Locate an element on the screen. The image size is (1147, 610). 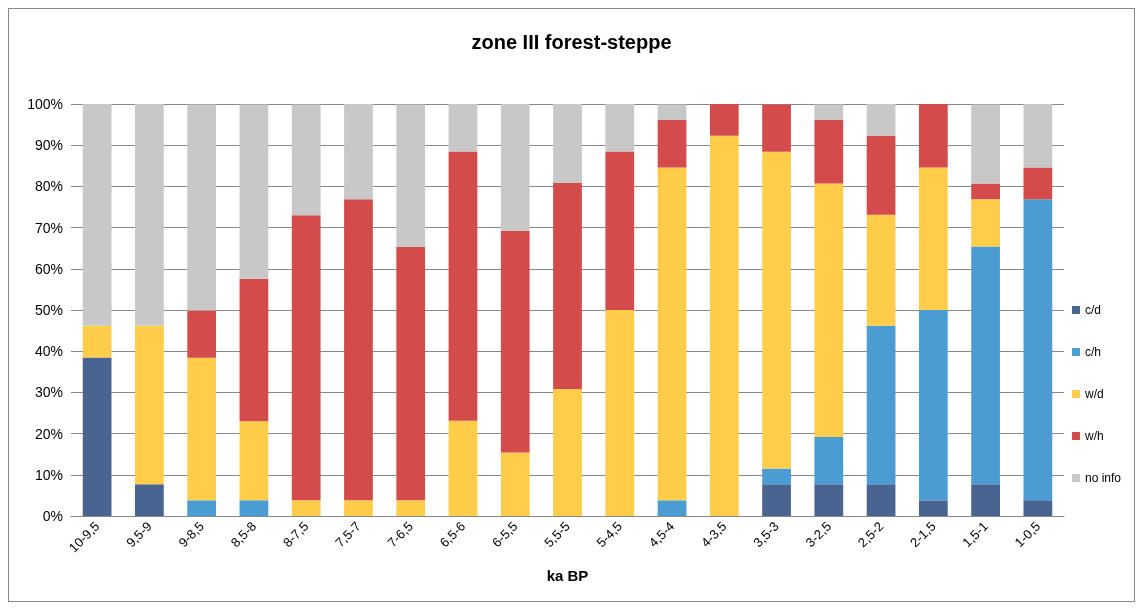
legend-label: no info is located at coordinates (1103, 478).